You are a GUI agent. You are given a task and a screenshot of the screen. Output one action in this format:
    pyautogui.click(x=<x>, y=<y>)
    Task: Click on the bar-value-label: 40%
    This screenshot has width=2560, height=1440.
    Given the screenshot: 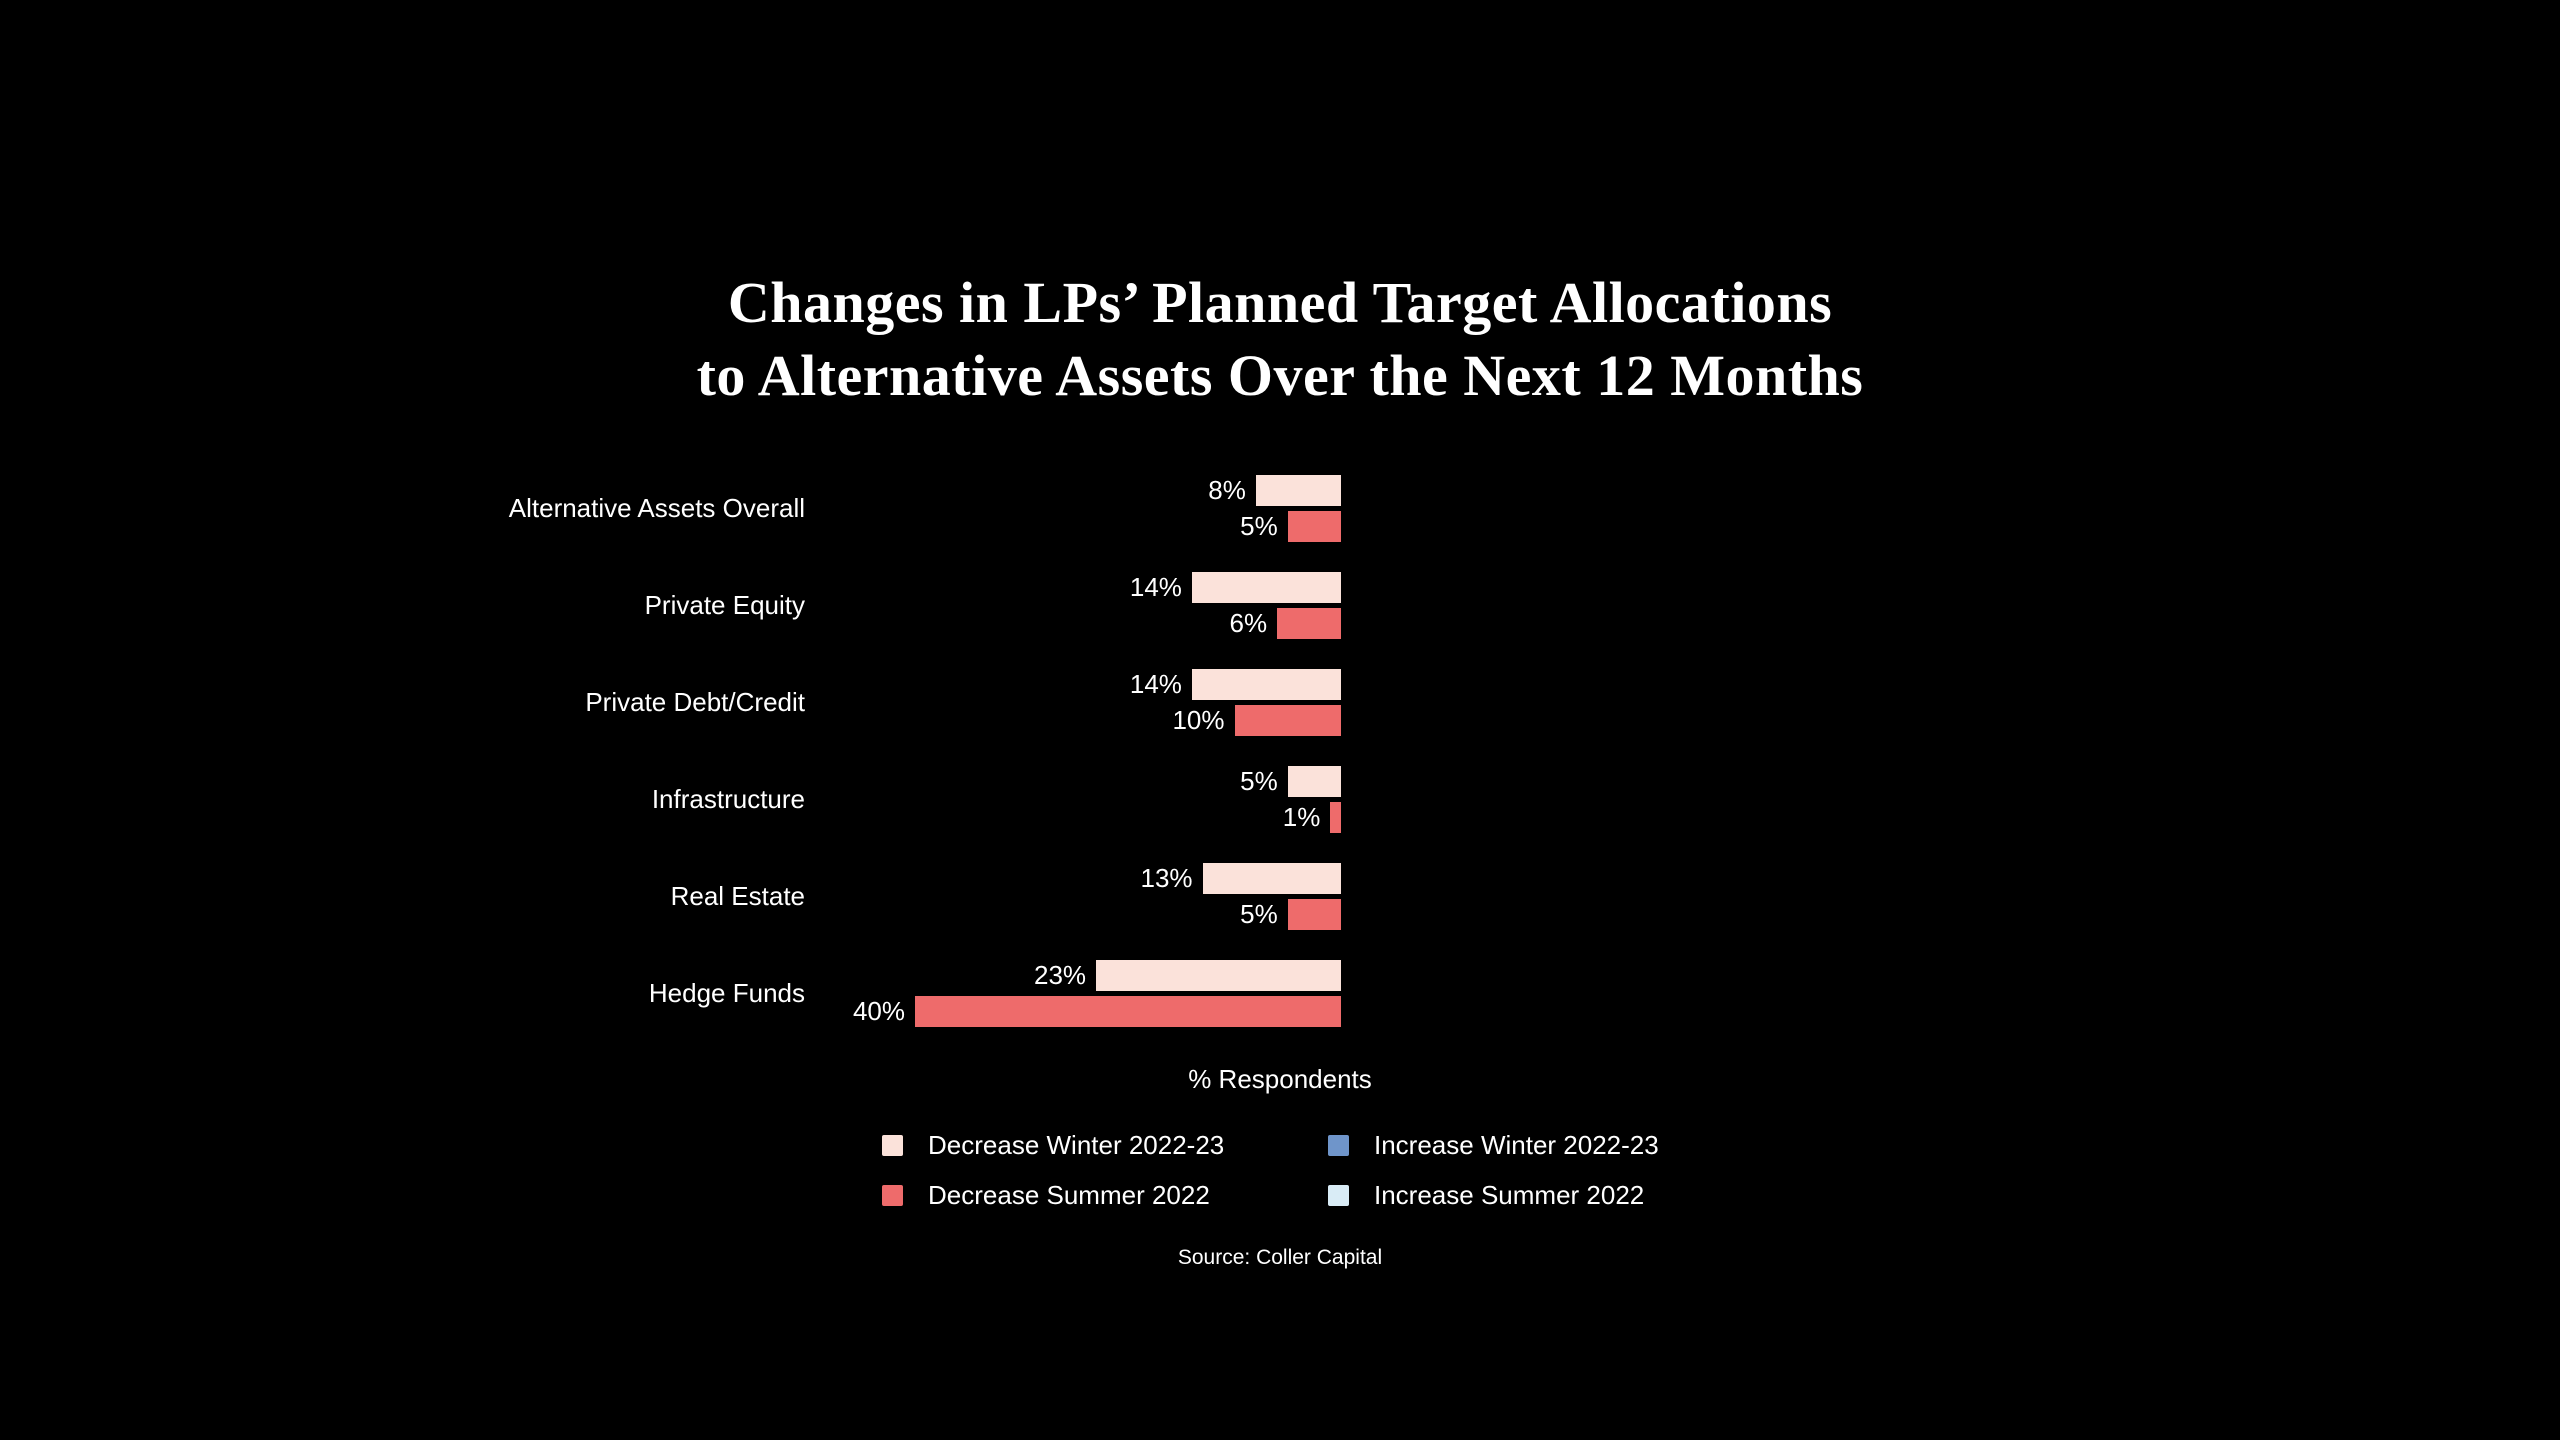 What is the action you would take?
    pyautogui.click(x=878, y=1011)
    